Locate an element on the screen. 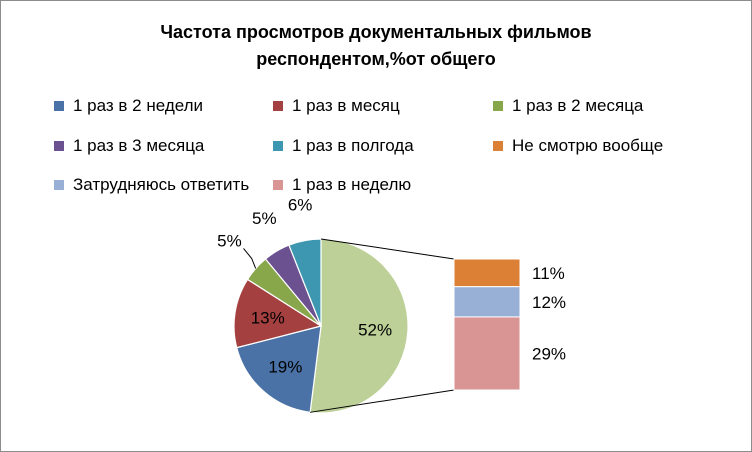 This screenshot has width=752, height=452. legend-item-6: Не смотрю вообще is located at coordinates (578, 146).